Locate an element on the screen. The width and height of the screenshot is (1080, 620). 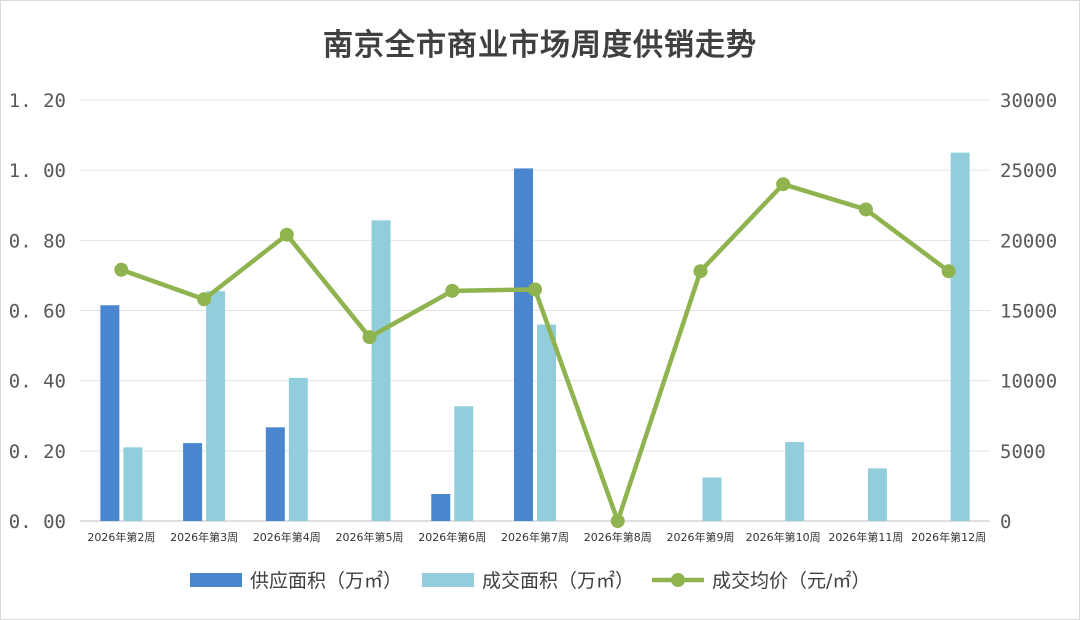
y-right-tick-label: 20000 is located at coordinates (1028, 241).